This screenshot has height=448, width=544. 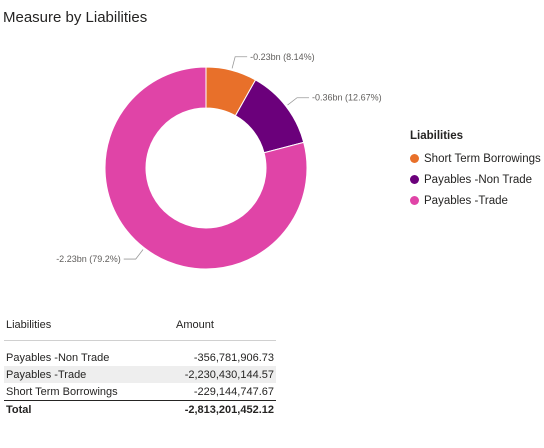 I want to click on legend-label: Payables -Non Trade, so click(x=478, y=179).